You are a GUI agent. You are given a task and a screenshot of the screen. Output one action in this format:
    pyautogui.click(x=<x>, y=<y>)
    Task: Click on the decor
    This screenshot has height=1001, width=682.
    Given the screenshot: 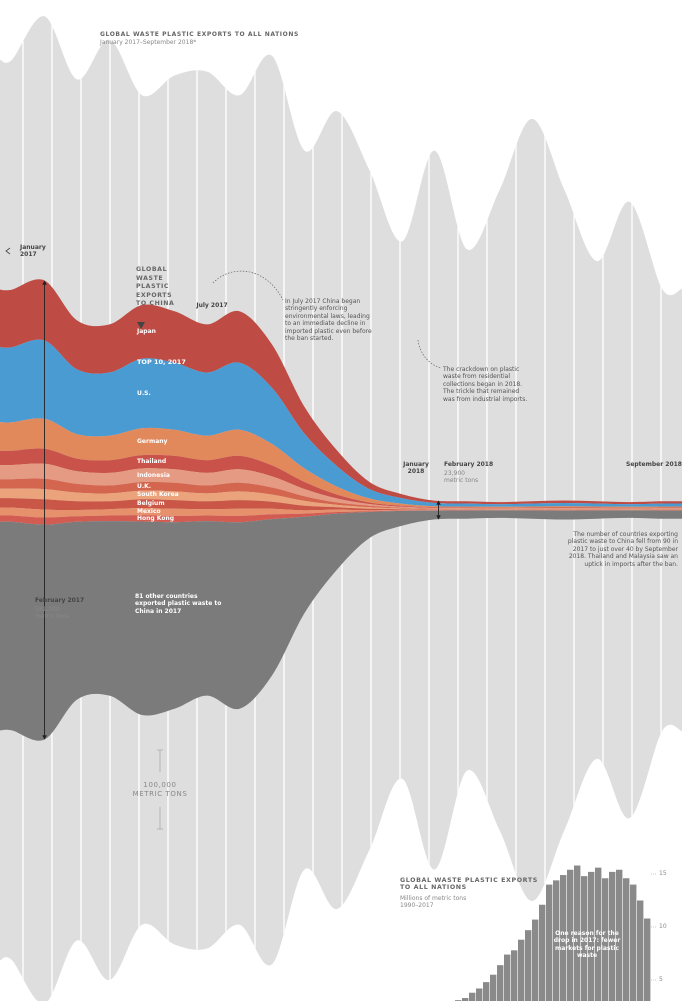 What is the action you would take?
    pyautogui.click(x=223, y=308)
    